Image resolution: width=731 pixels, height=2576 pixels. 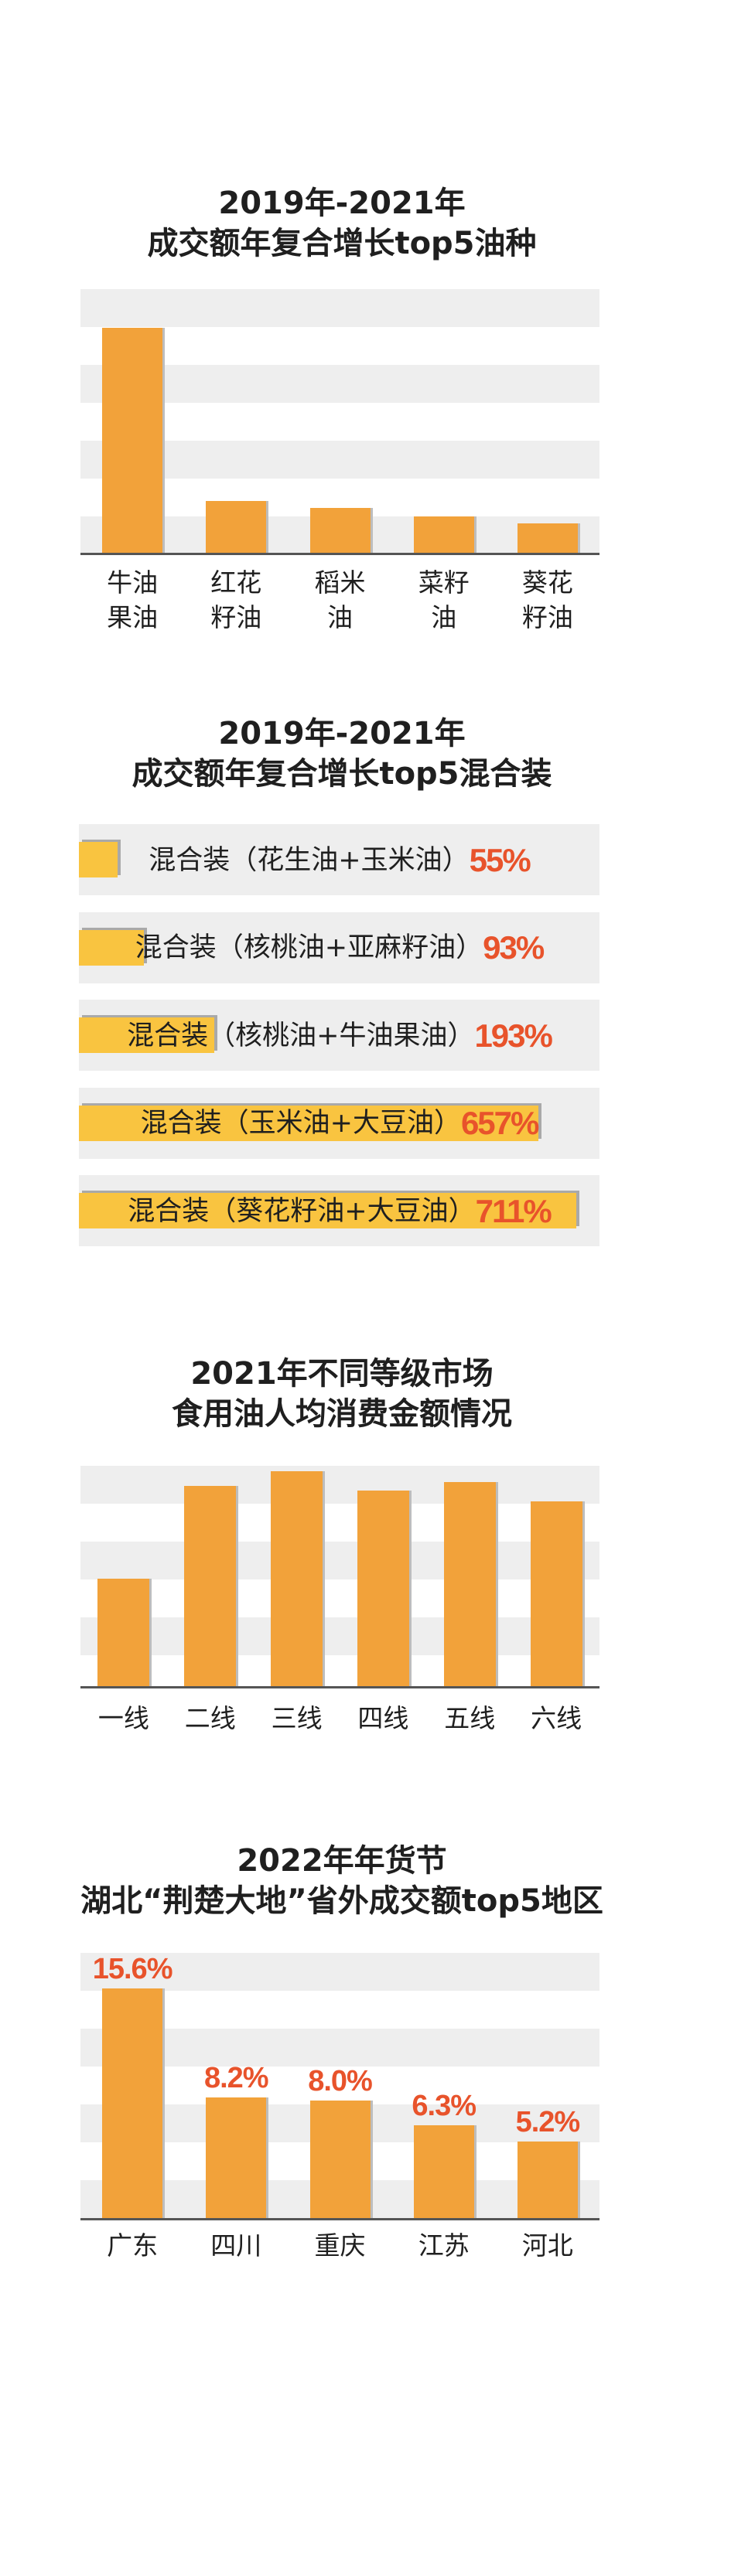 I want to click on data-label-4: 6.3%, so click(x=444, y=2105).